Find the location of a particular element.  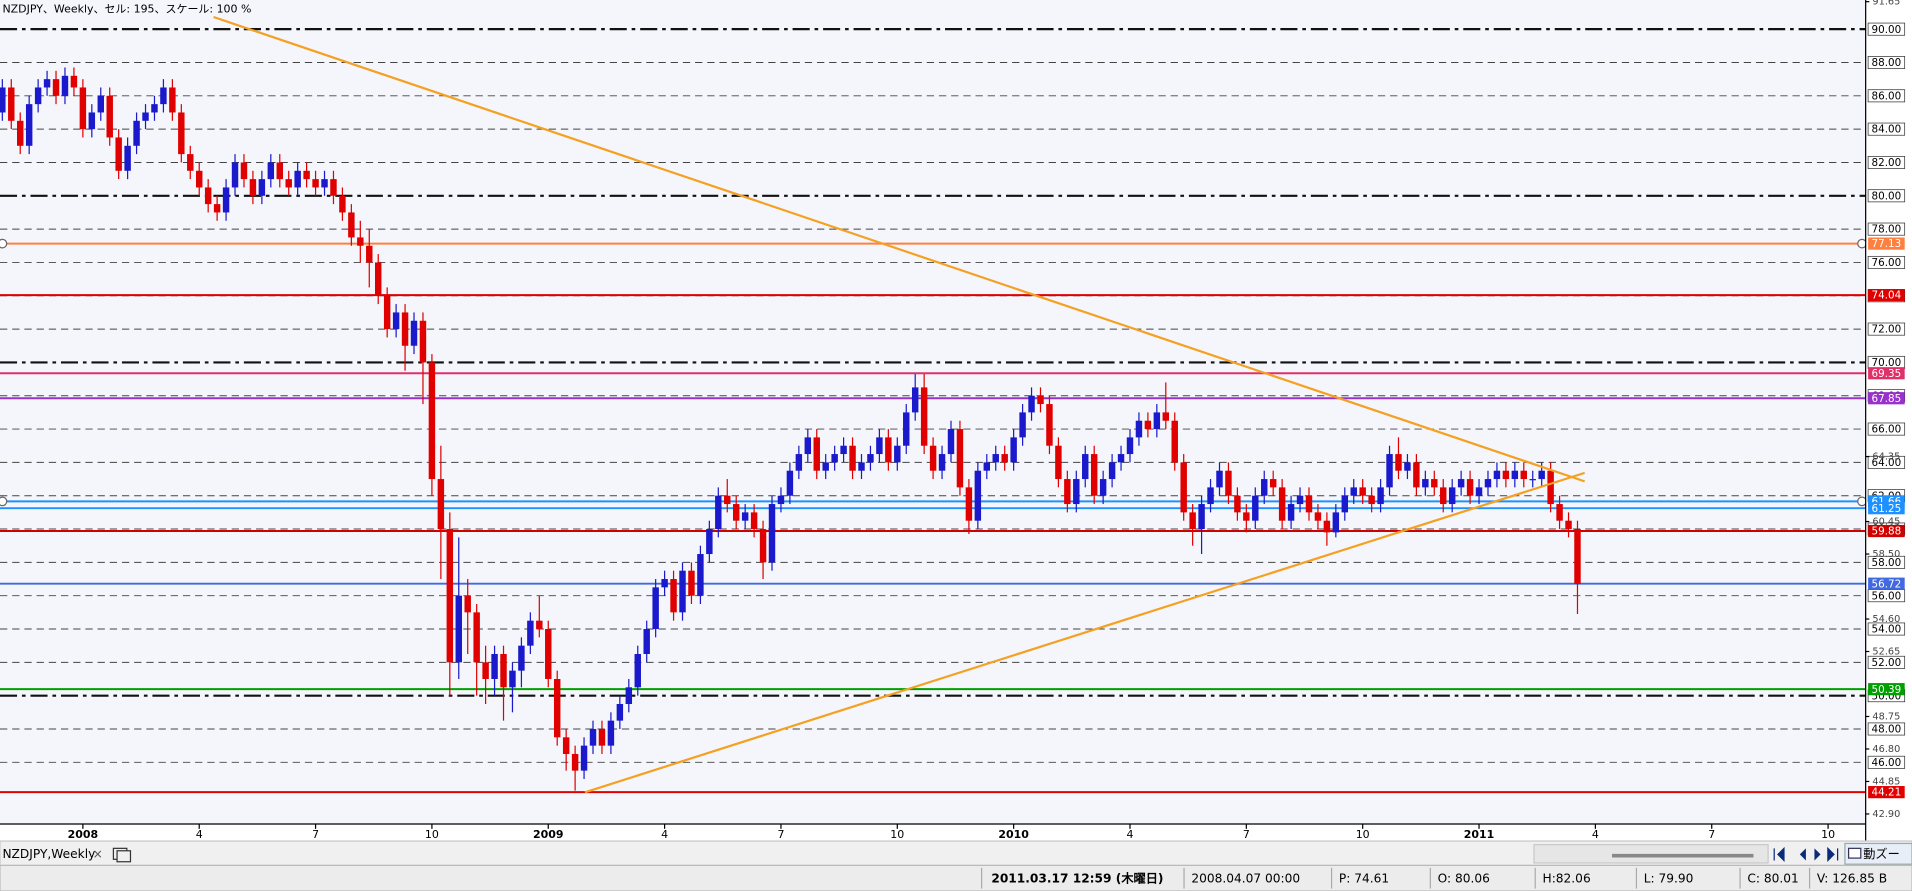

y-tick-label: 44.85 is located at coordinates (1886, 781).